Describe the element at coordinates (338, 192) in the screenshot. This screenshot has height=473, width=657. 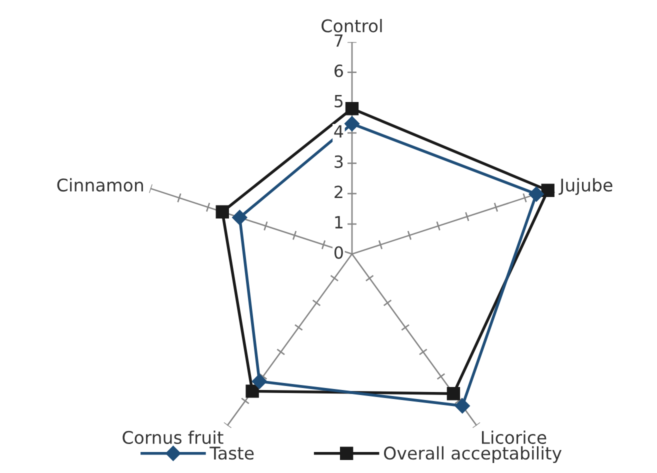
I see `y-tick-label: 2` at that location.